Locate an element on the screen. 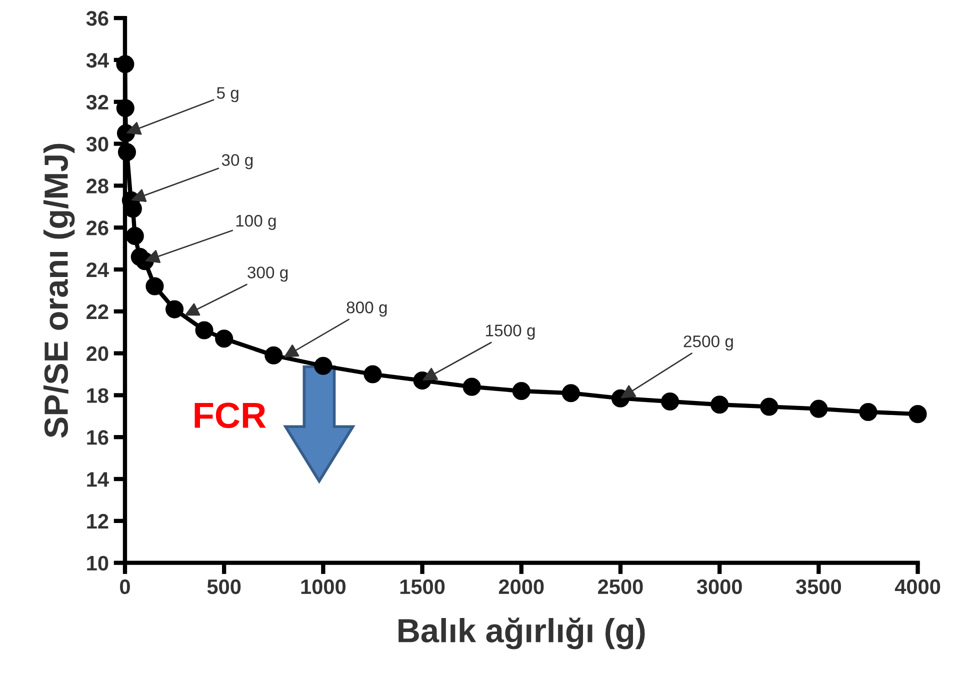  annotation: 2500 g is located at coordinates (708, 343).